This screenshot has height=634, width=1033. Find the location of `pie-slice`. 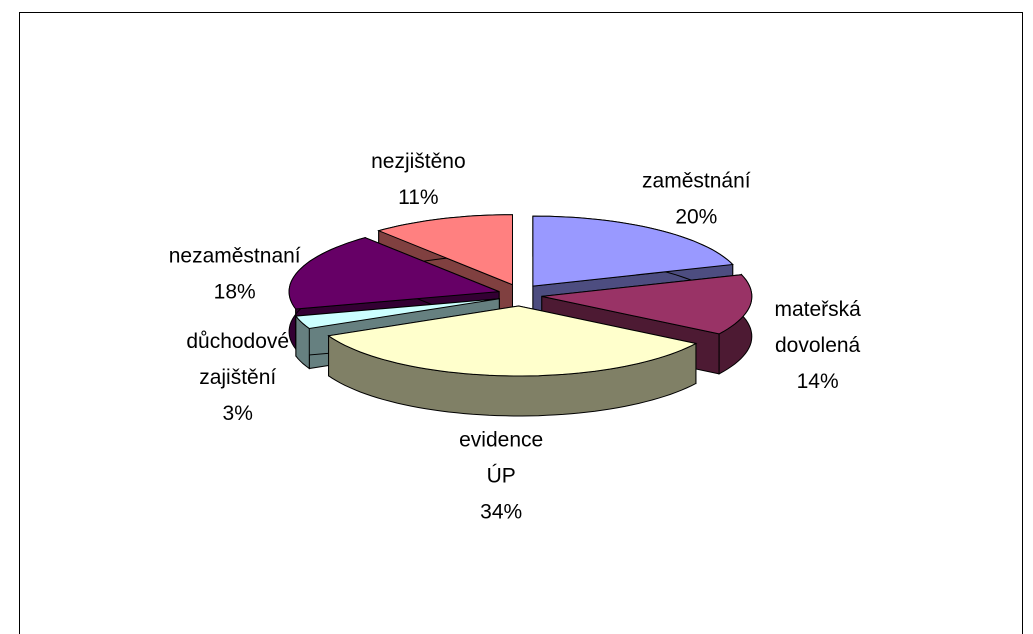

pie-slice is located at coordinates (512, 361).